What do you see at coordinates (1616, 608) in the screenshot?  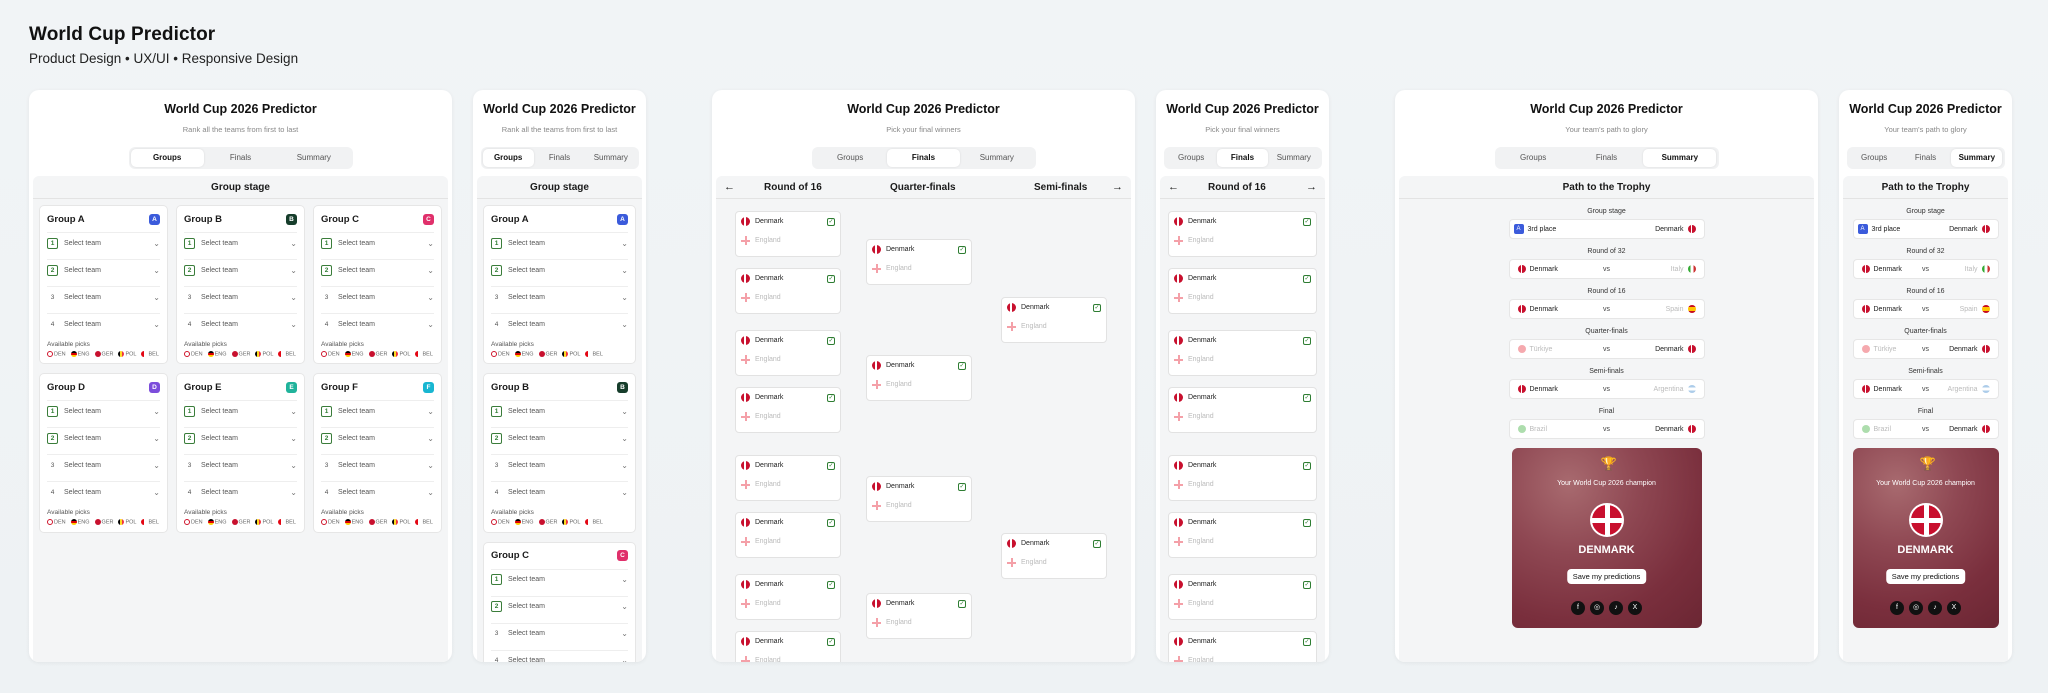 I see `tiktok-icon: ♪` at bounding box center [1616, 608].